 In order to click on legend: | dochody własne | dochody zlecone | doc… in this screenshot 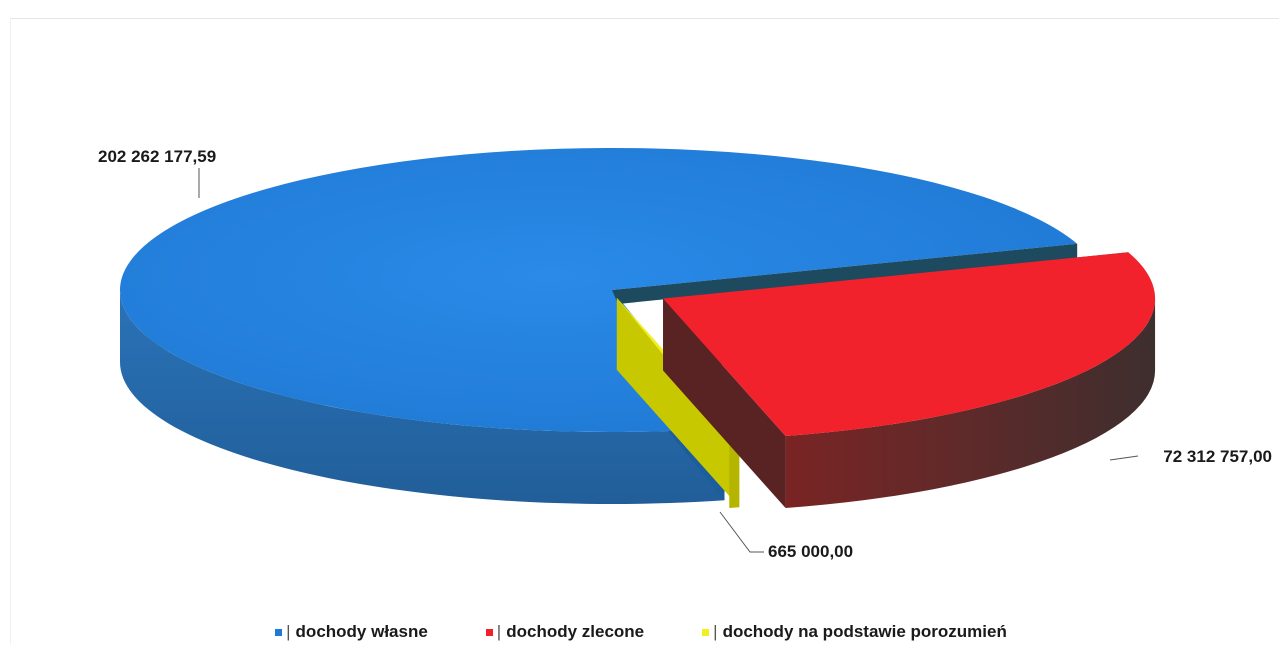, I will do `click(641, 632)`.